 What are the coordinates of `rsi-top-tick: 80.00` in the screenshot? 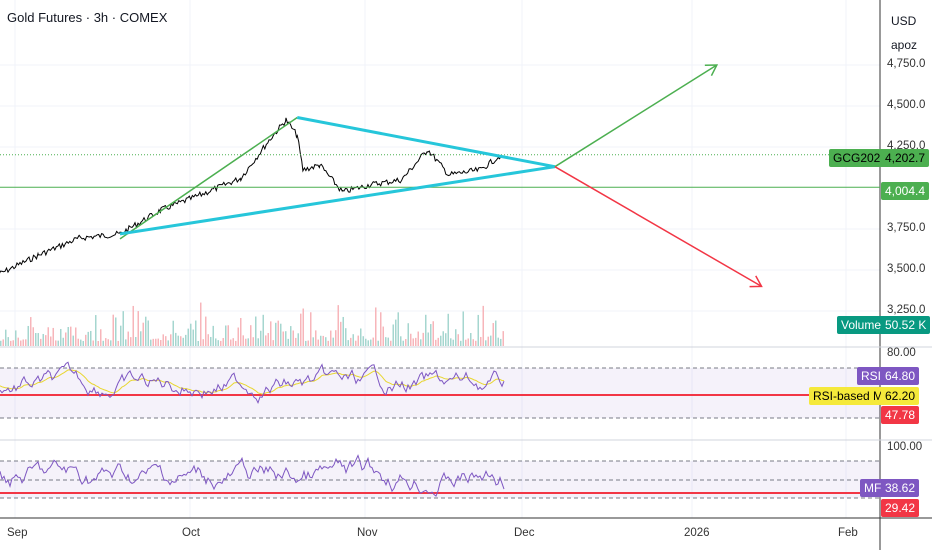 It's located at (901, 353).